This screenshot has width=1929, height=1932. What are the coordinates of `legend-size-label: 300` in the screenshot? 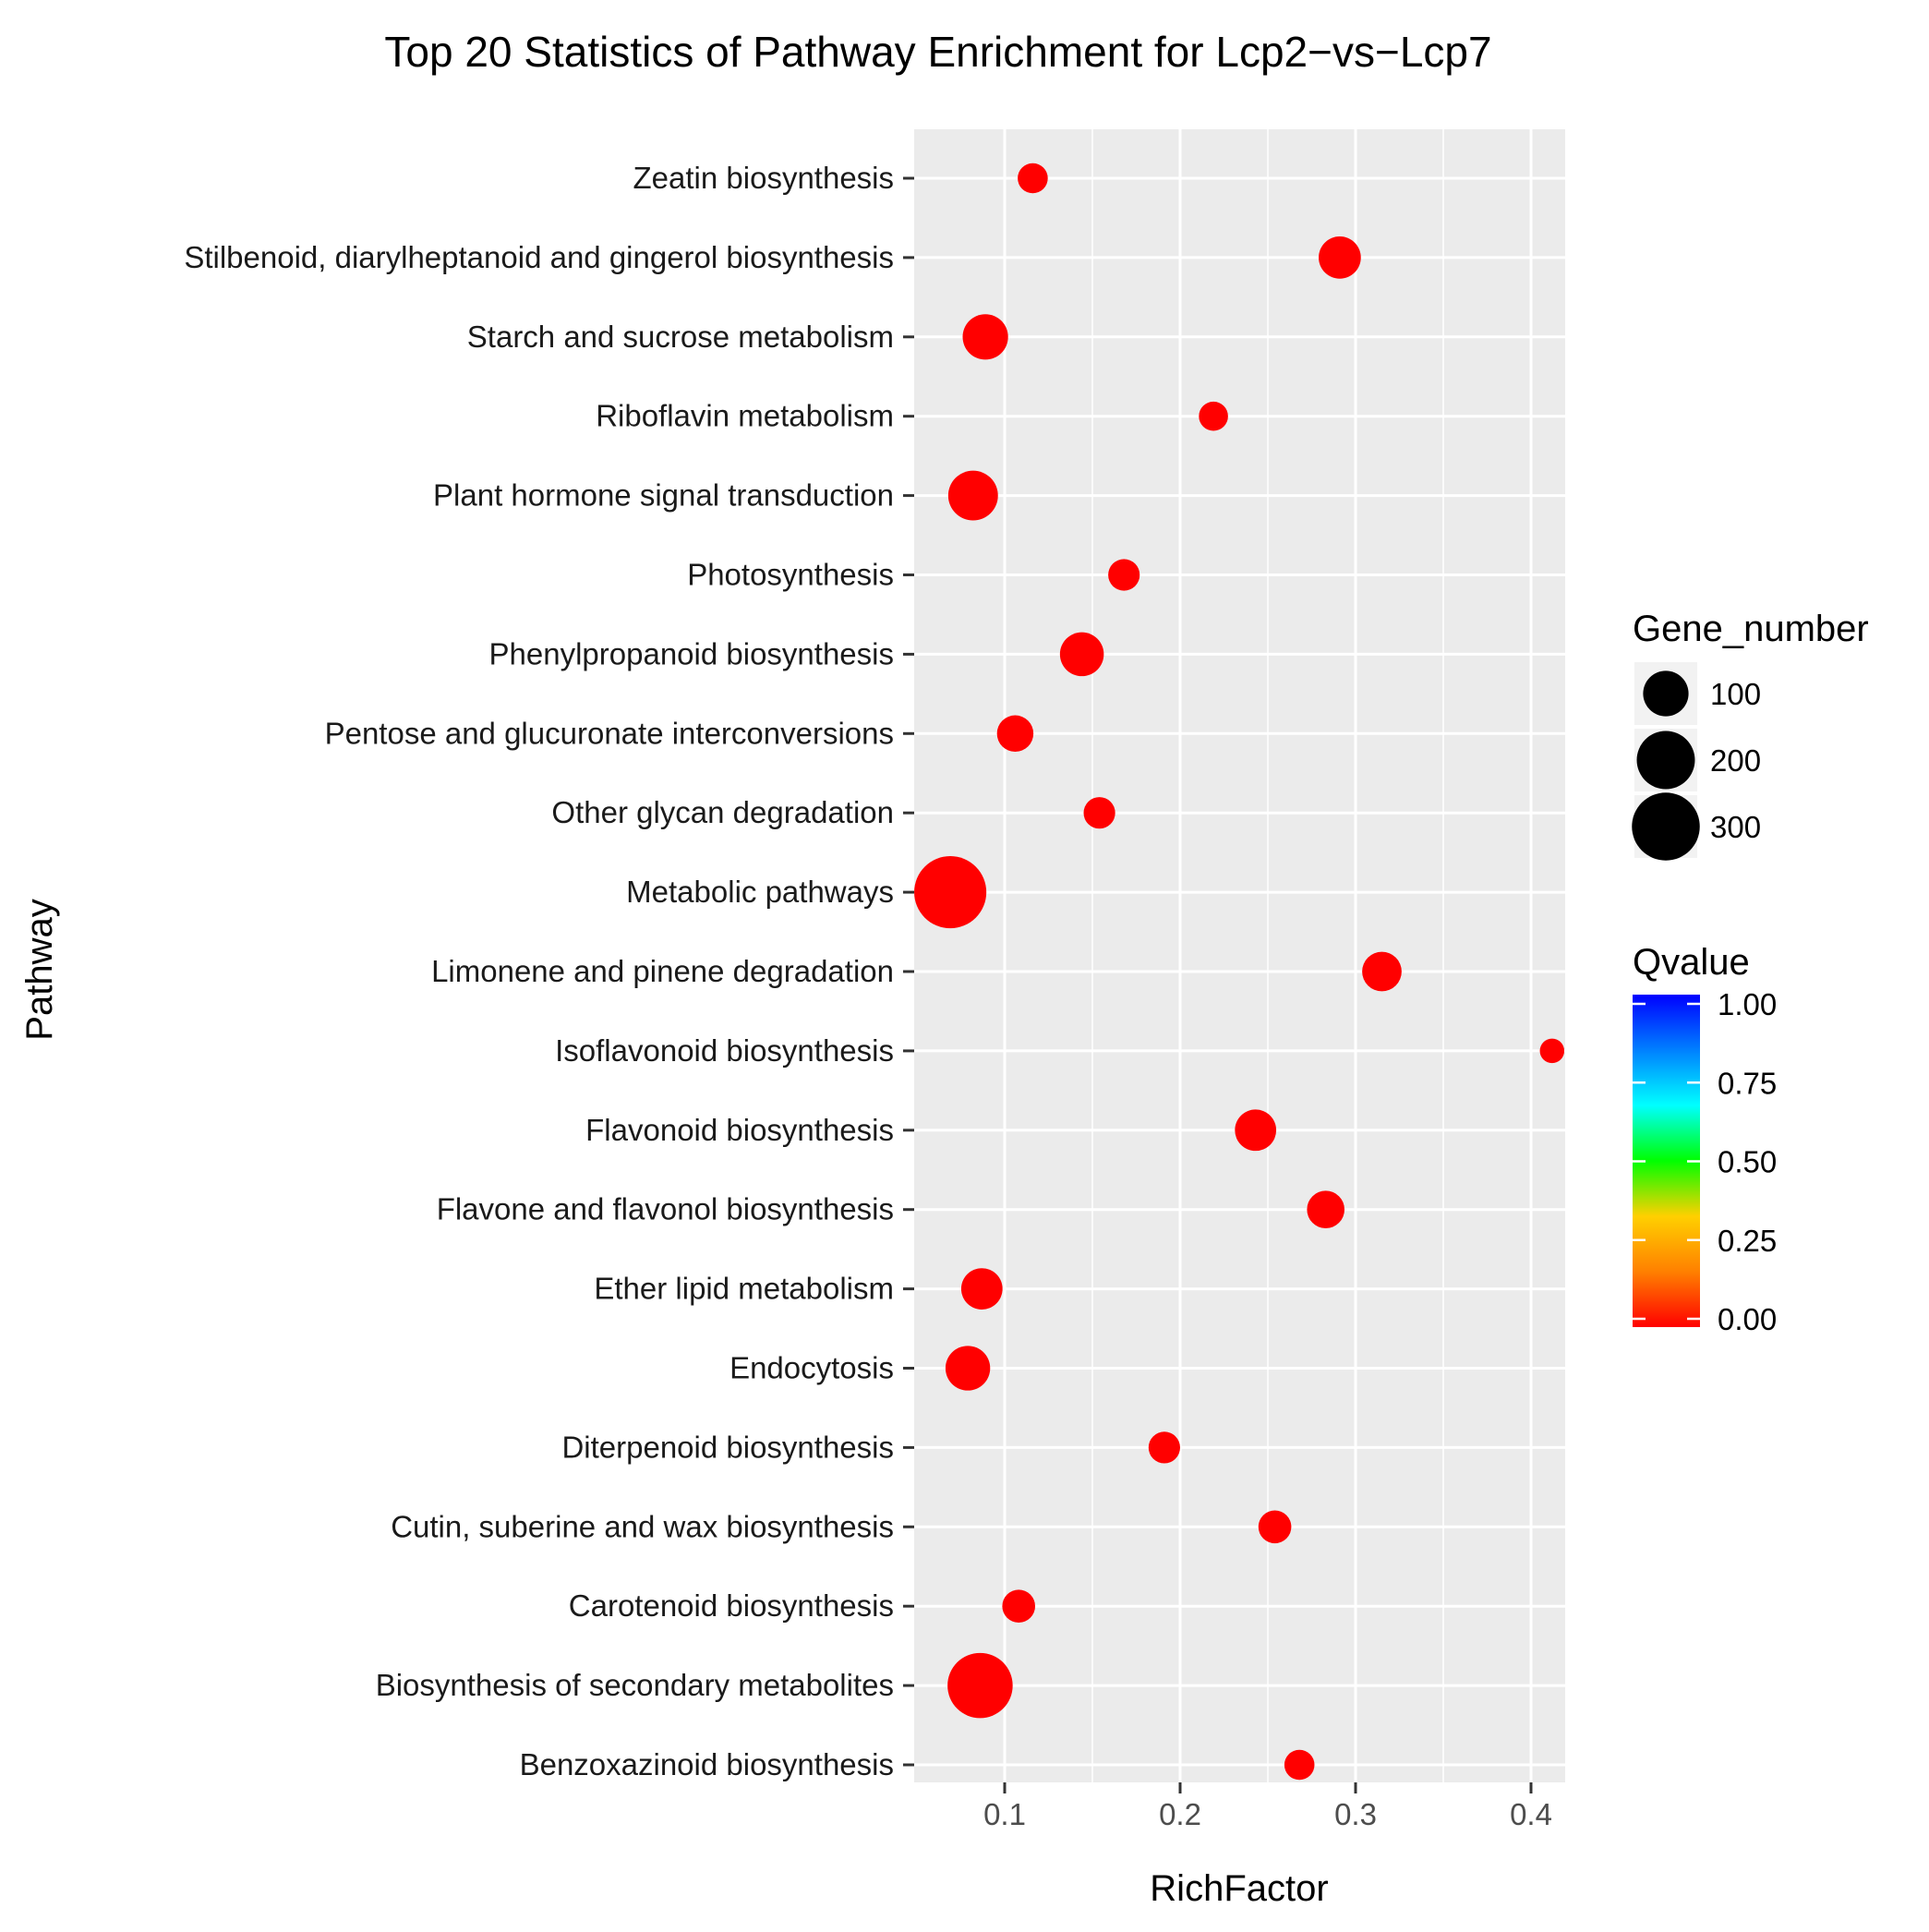 It's located at (1735, 827).